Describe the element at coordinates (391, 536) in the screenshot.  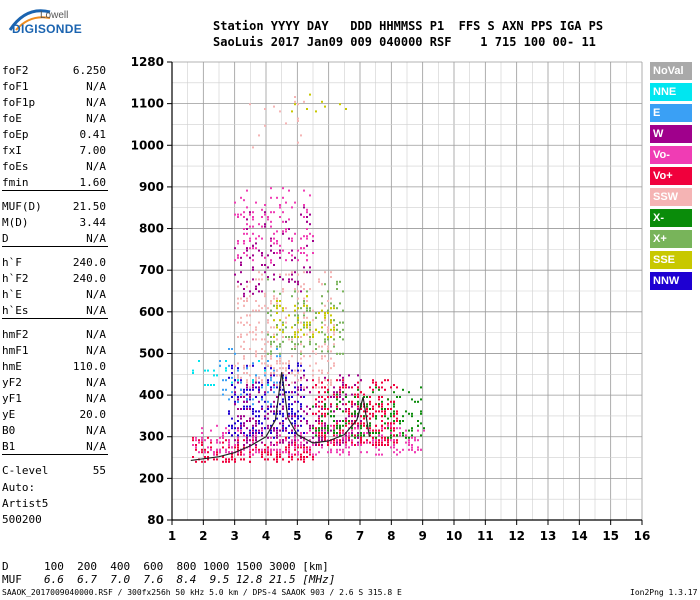
I see `x-tick-label: 8` at that location.